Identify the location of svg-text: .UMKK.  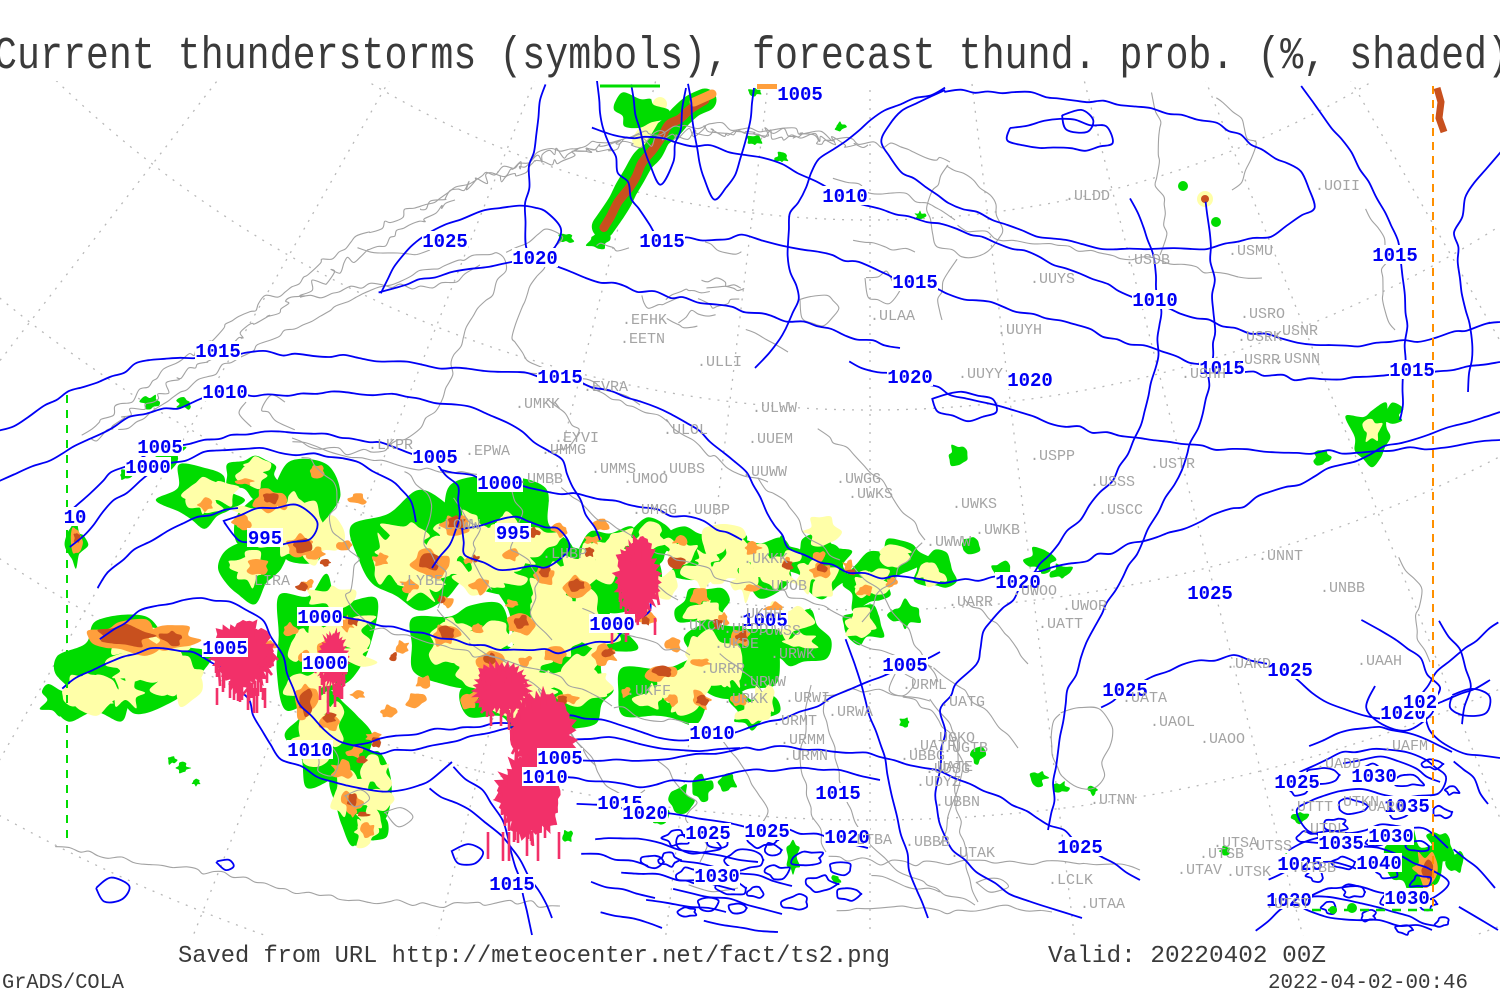
(537, 404).